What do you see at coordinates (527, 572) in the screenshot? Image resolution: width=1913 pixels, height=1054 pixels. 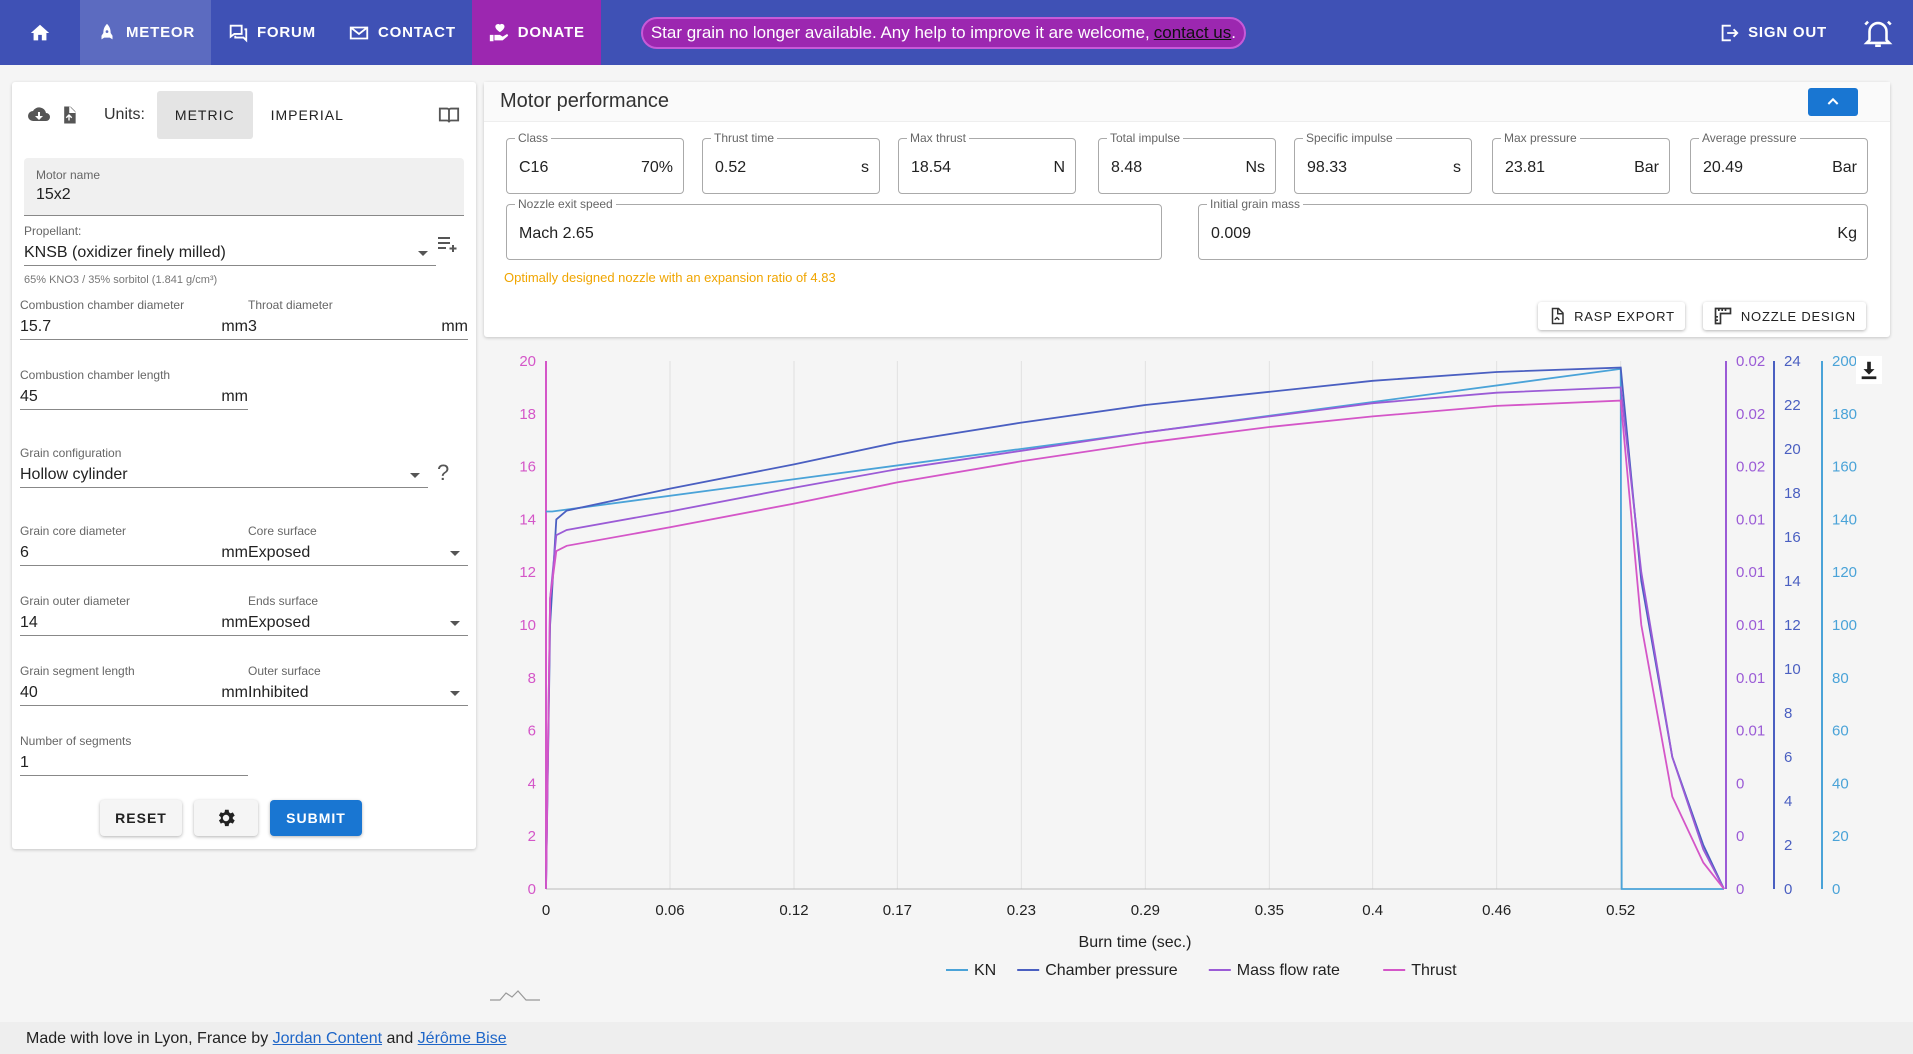 I see `thrust-tick-label: 12` at bounding box center [527, 572].